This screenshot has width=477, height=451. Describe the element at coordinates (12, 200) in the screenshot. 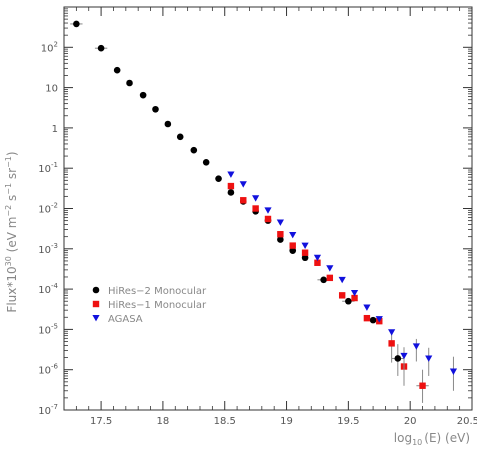

I see `y-axis-title-s: s` at that location.